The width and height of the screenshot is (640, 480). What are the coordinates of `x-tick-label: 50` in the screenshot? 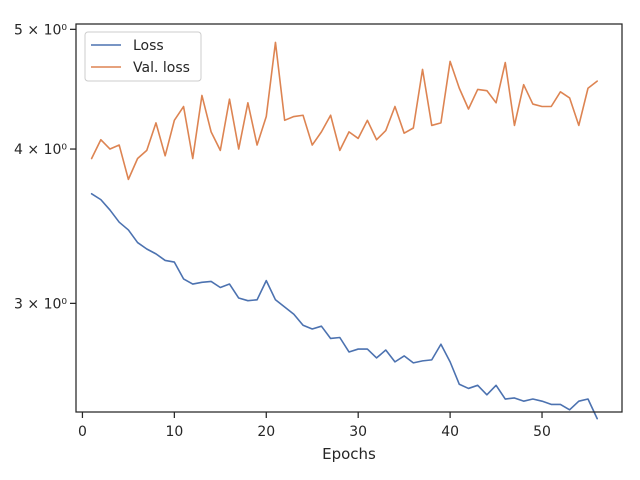 It's located at (542, 432).